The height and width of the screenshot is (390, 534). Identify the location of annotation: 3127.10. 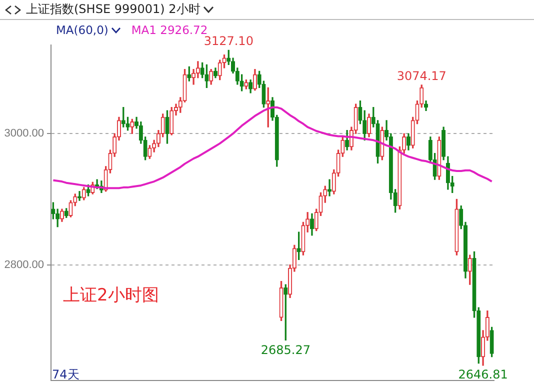
(229, 41).